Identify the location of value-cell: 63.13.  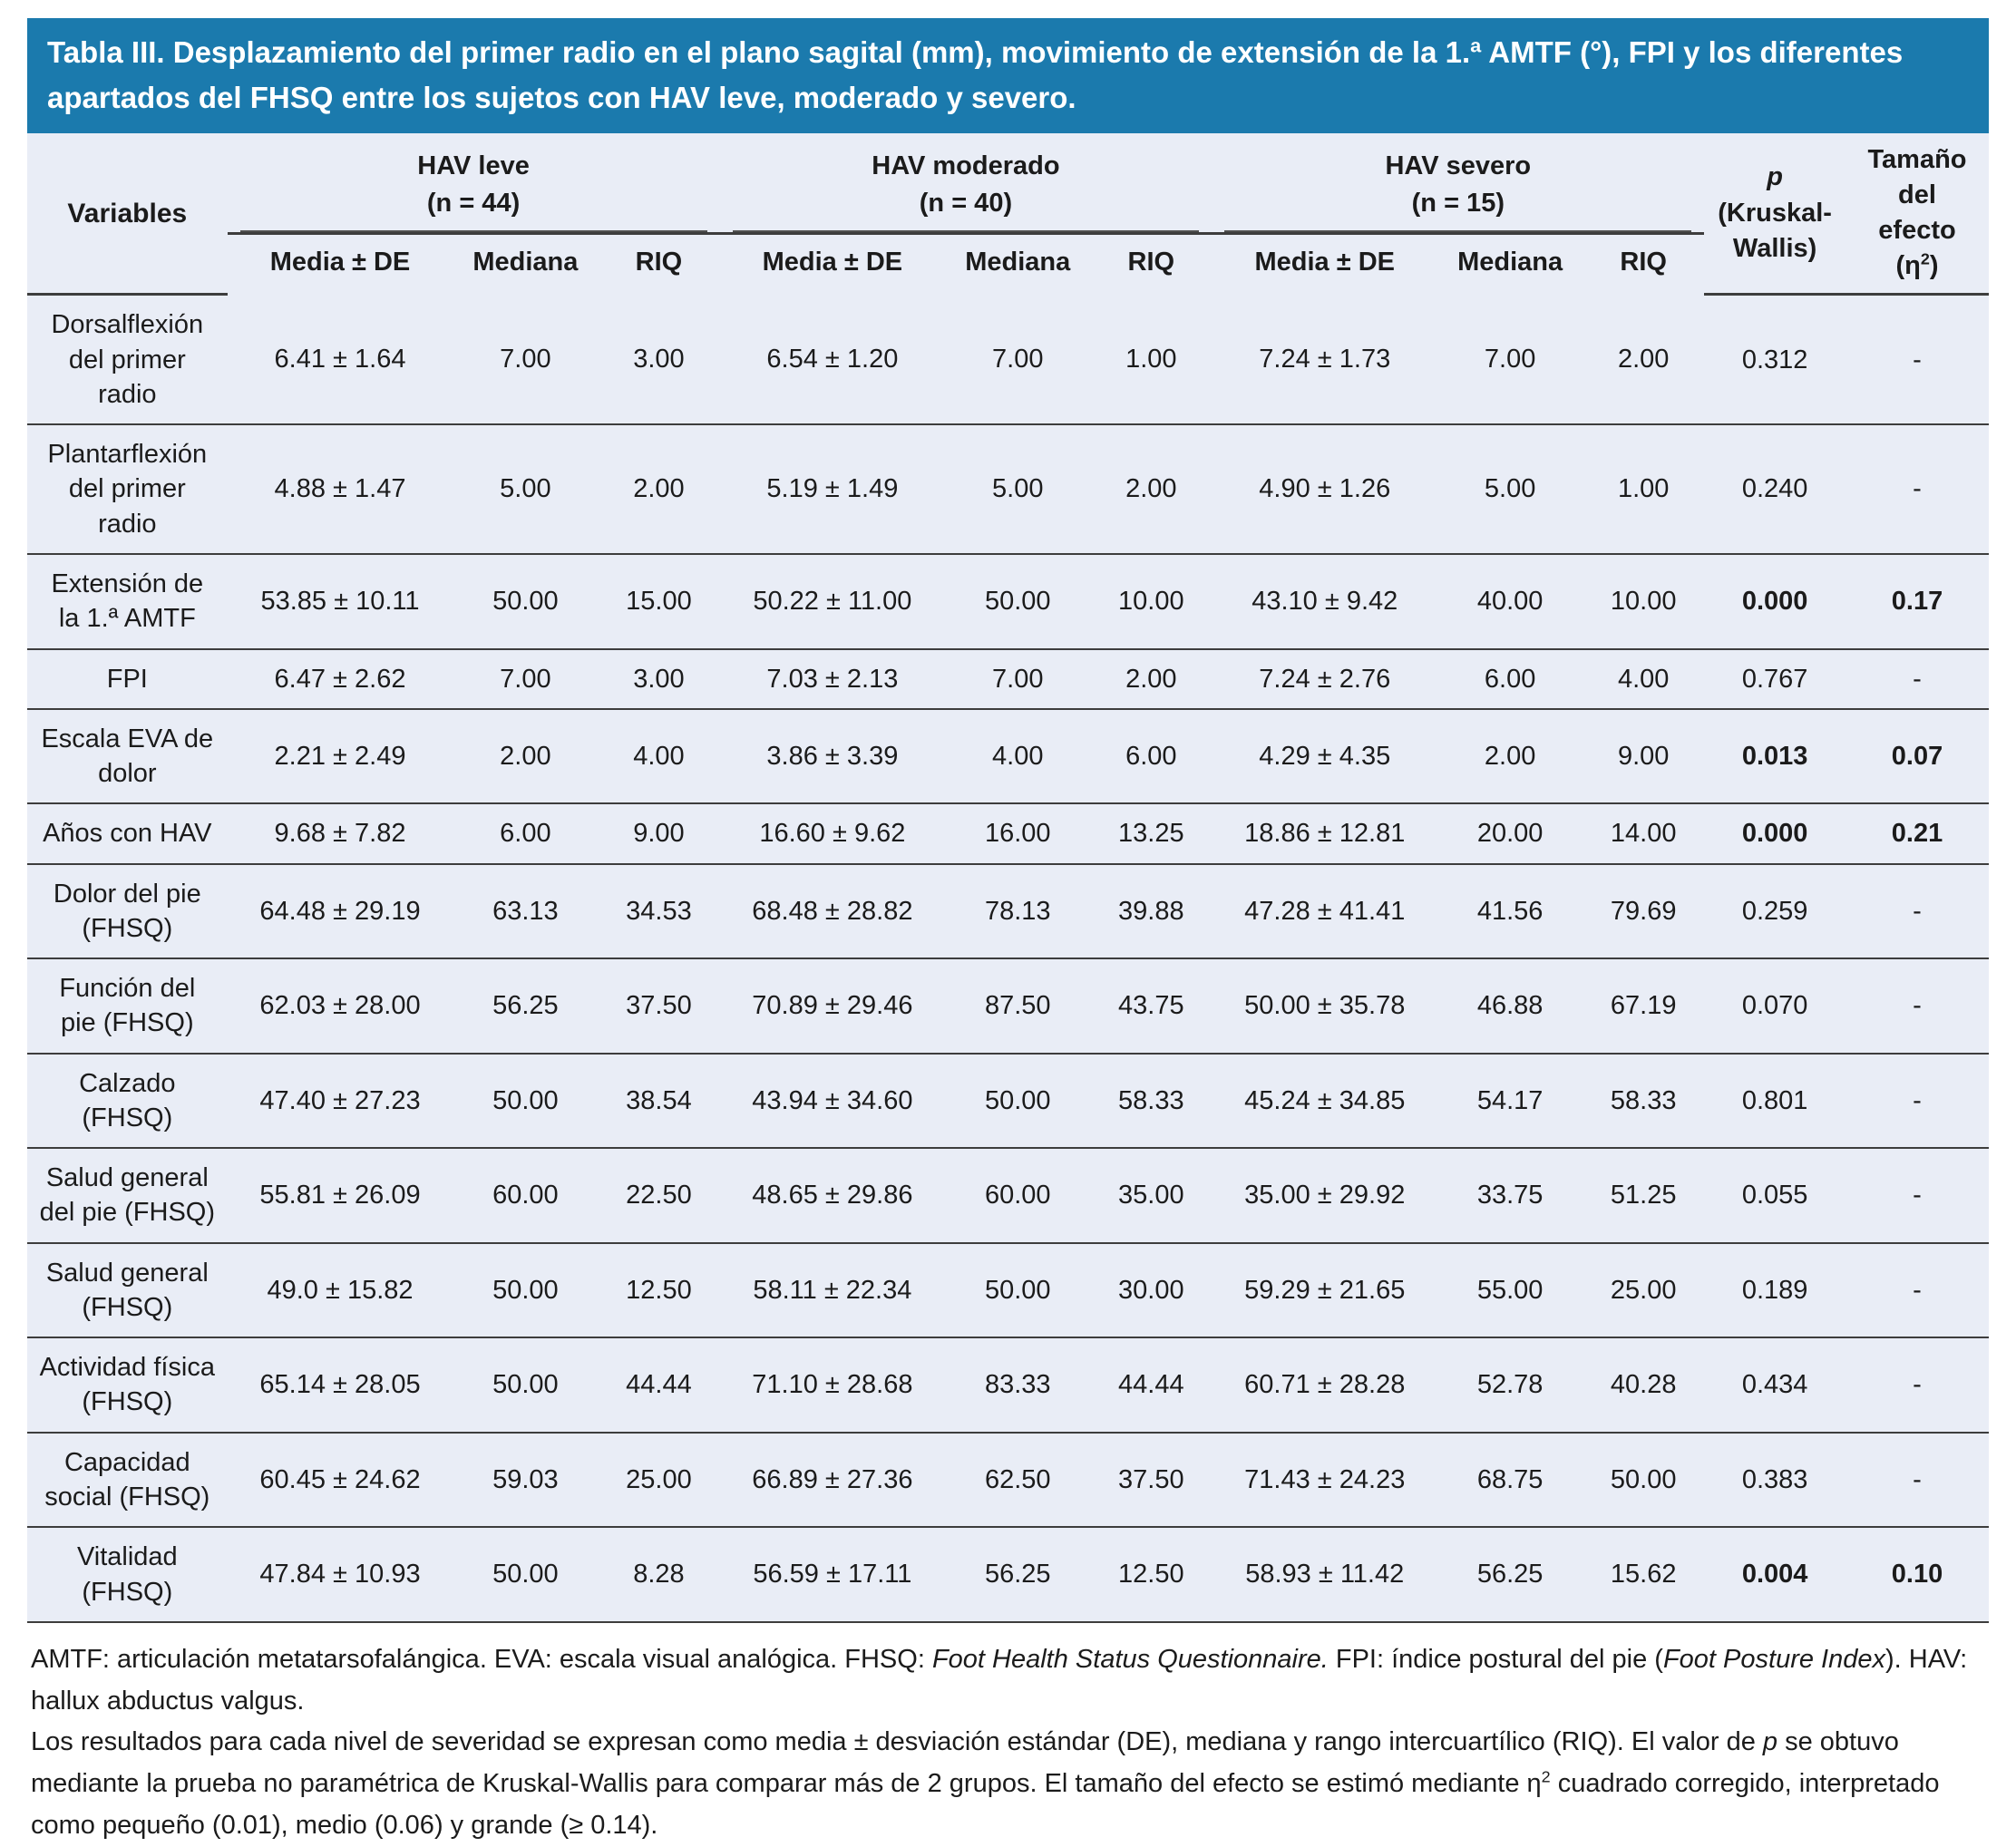
(526, 911).